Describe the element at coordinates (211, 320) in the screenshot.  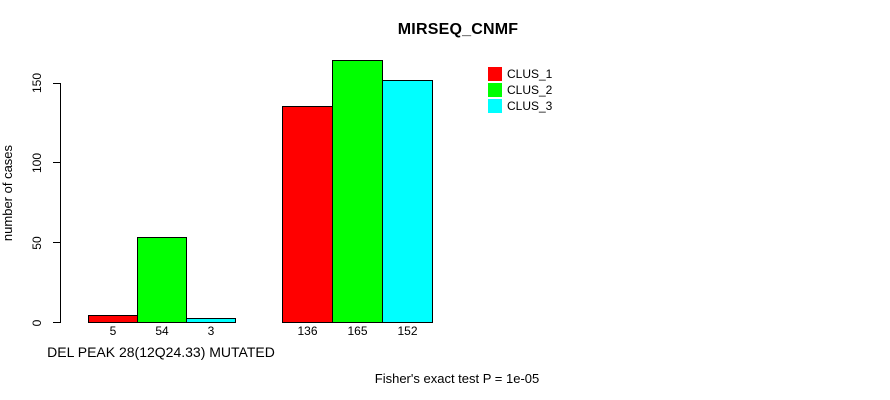
I see `bar-clus_3-group1` at that location.